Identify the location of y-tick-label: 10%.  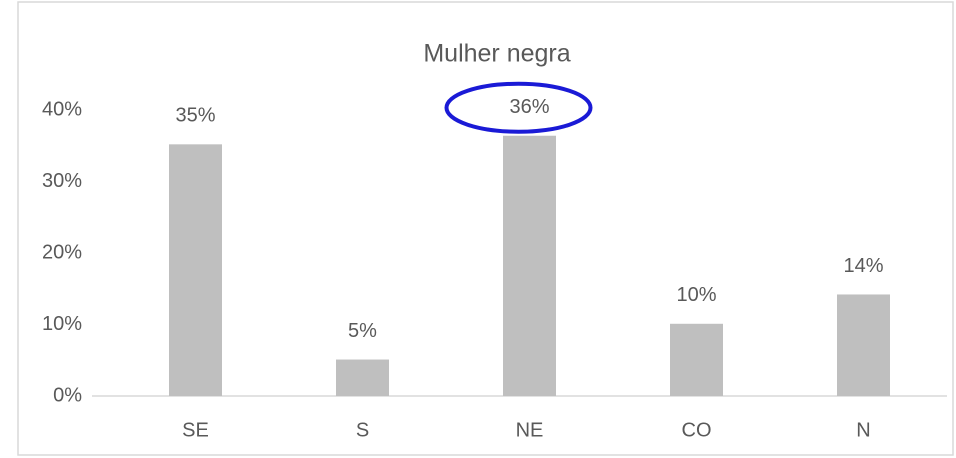
(62, 324).